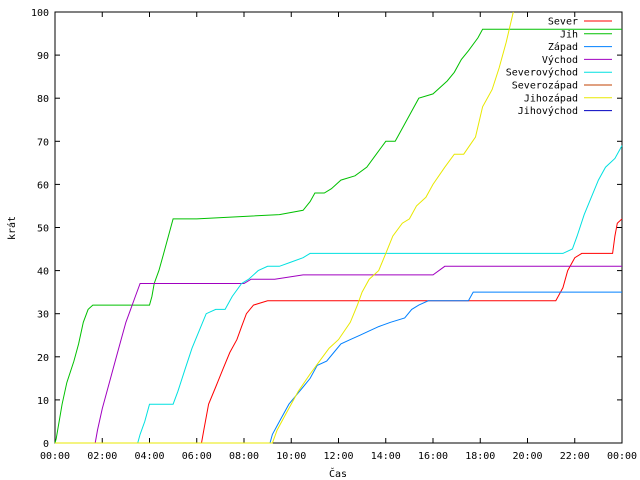 This screenshot has width=640, height=480. I want to click on y-tick-label: 90, so click(43, 56).